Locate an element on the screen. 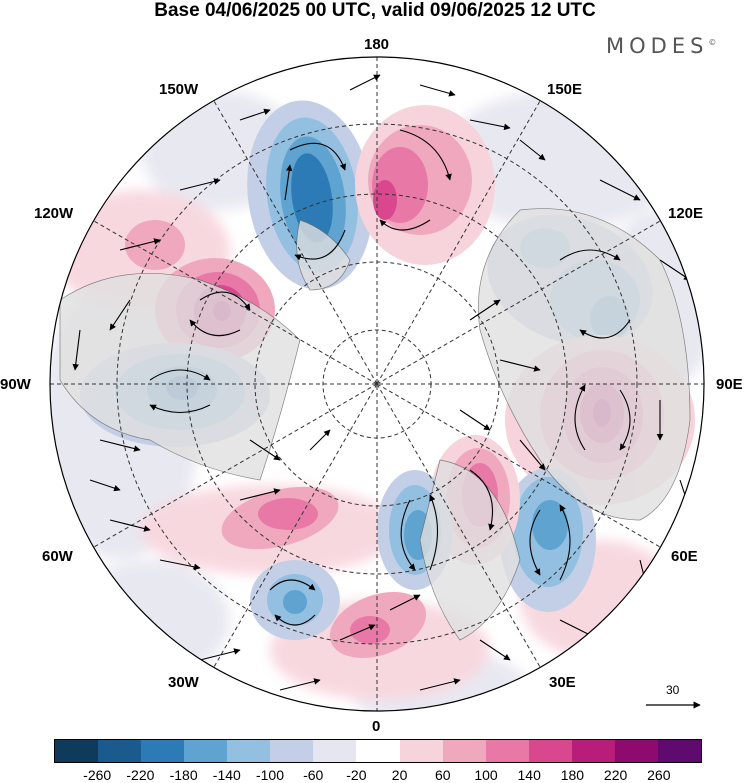  lon-label-120w: 120W is located at coordinates (54, 213).